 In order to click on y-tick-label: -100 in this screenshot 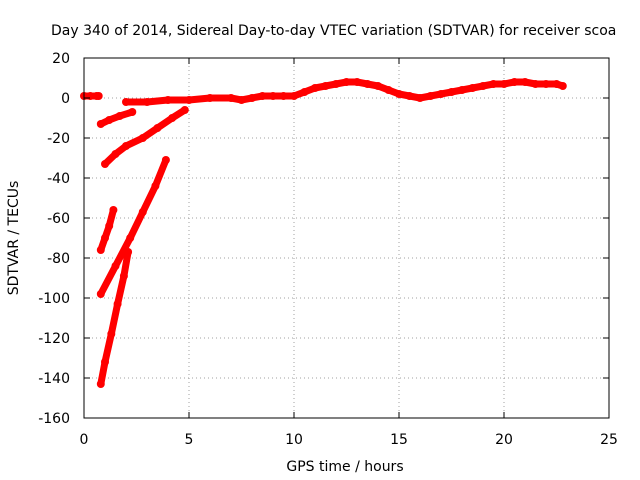, I will do `click(54, 299)`.